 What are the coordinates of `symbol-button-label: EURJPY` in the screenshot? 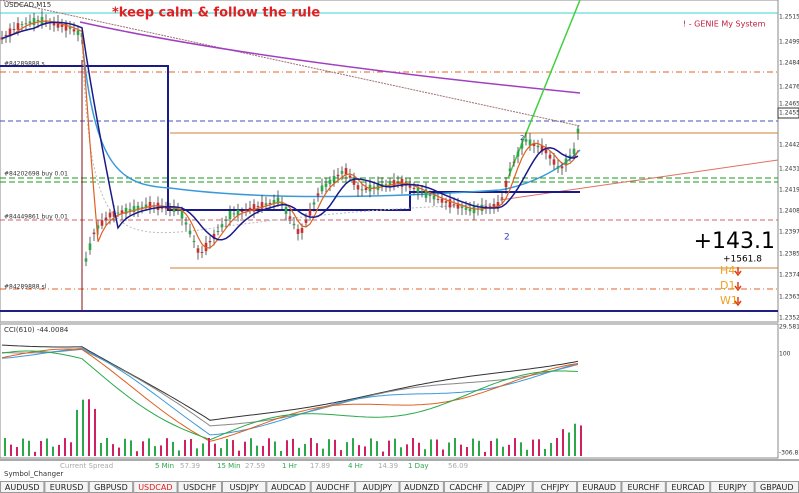 It's located at (732, 487).